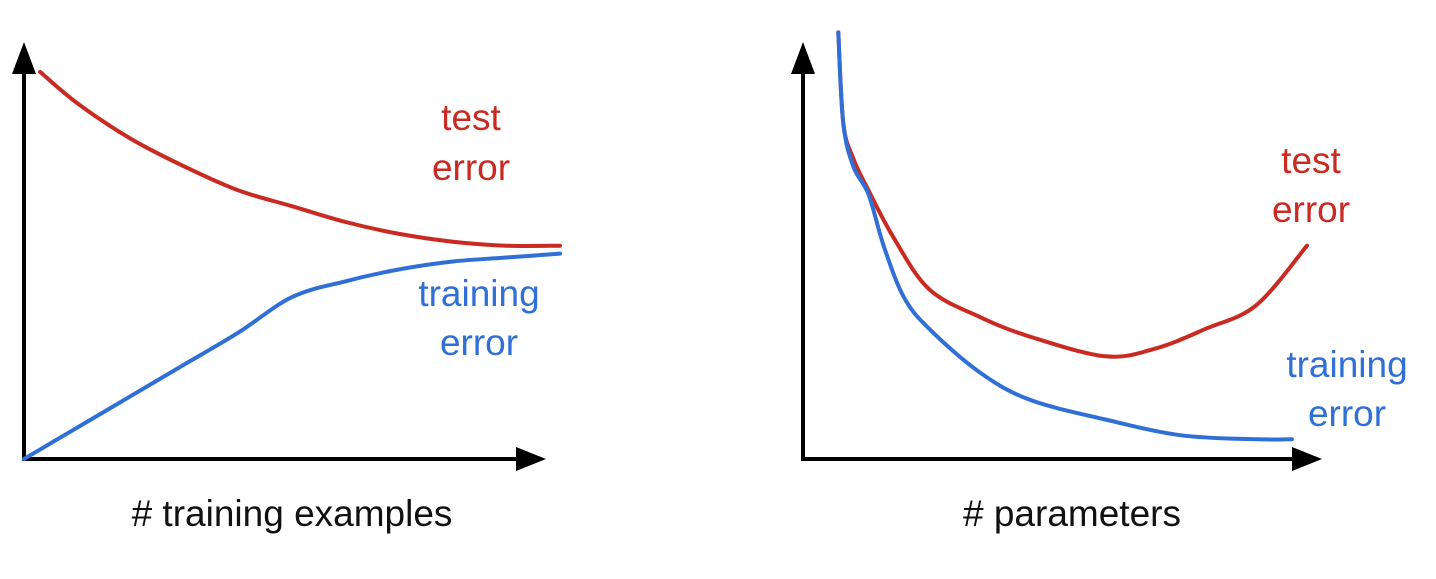 This screenshot has width=1436, height=579. What do you see at coordinates (1307, 459) in the screenshot?
I see `right-x-axis-arrowhead` at bounding box center [1307, 459].